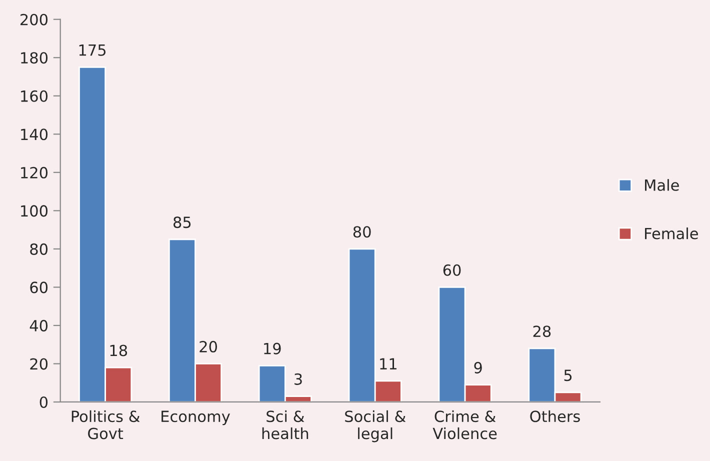 This screenshot has height=461, width=710. Describe the element at coordinates (119, 350) in the screenshot. I see `data-label: 18` at that location.